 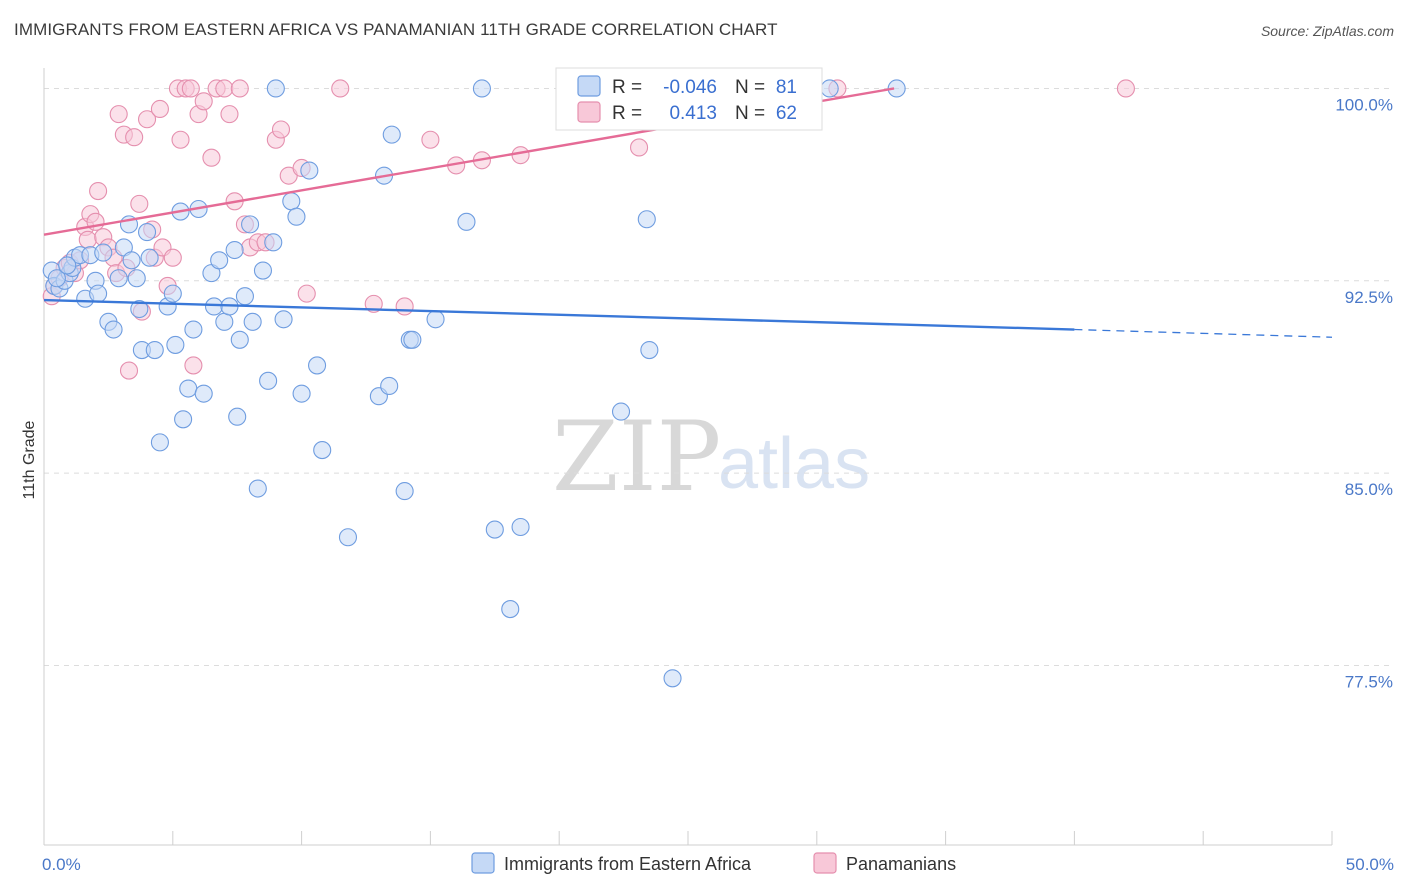 I want to click on watermark-atlas: atlas, so click(x=794, y=464).